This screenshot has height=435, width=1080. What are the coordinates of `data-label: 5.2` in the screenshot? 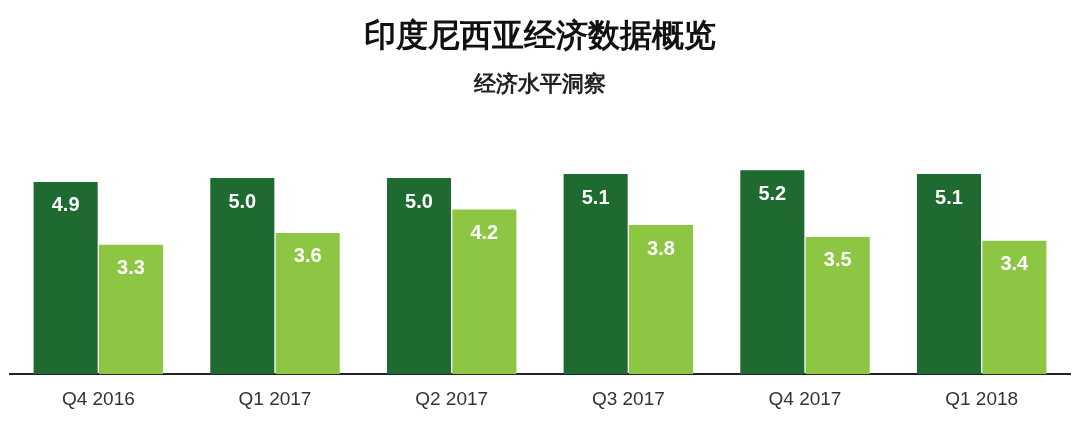 It's located at (772, 192).